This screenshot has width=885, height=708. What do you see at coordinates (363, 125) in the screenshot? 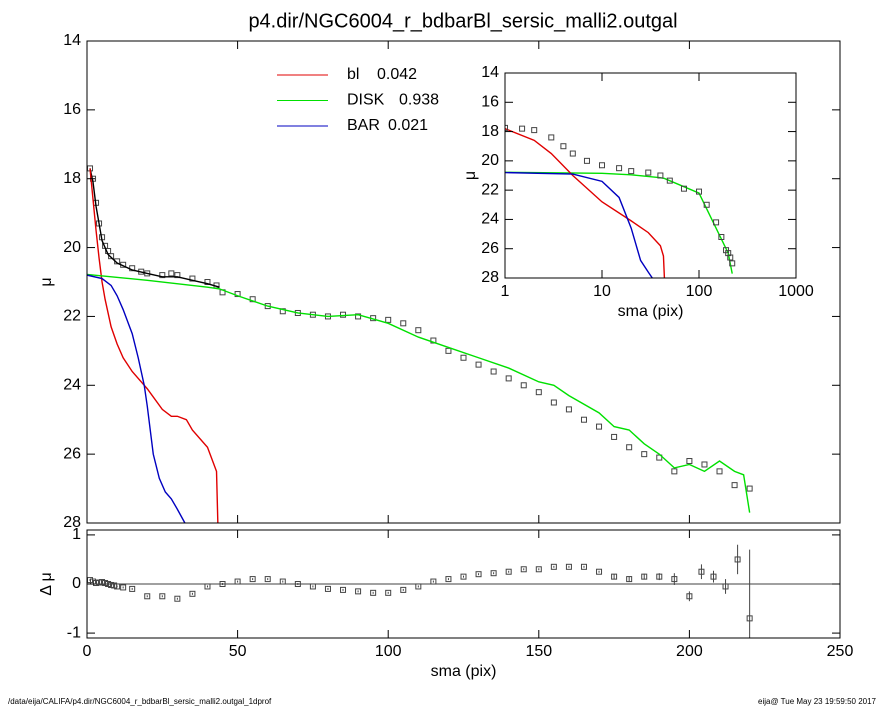
I see `legend-label: BAR` at bounding box center [363, 125].